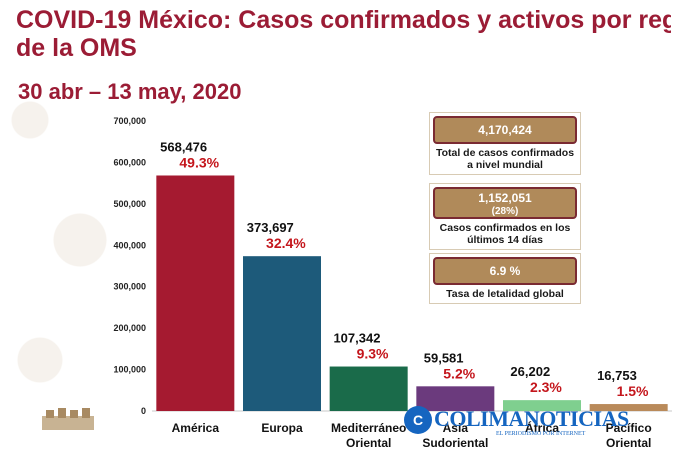 This screenshot has height=464, width=675. What do you see at coordinates (368, 428) in the screenshot?
I see `x-category-label: Mediterráneo` at bounding box center [368, 428].